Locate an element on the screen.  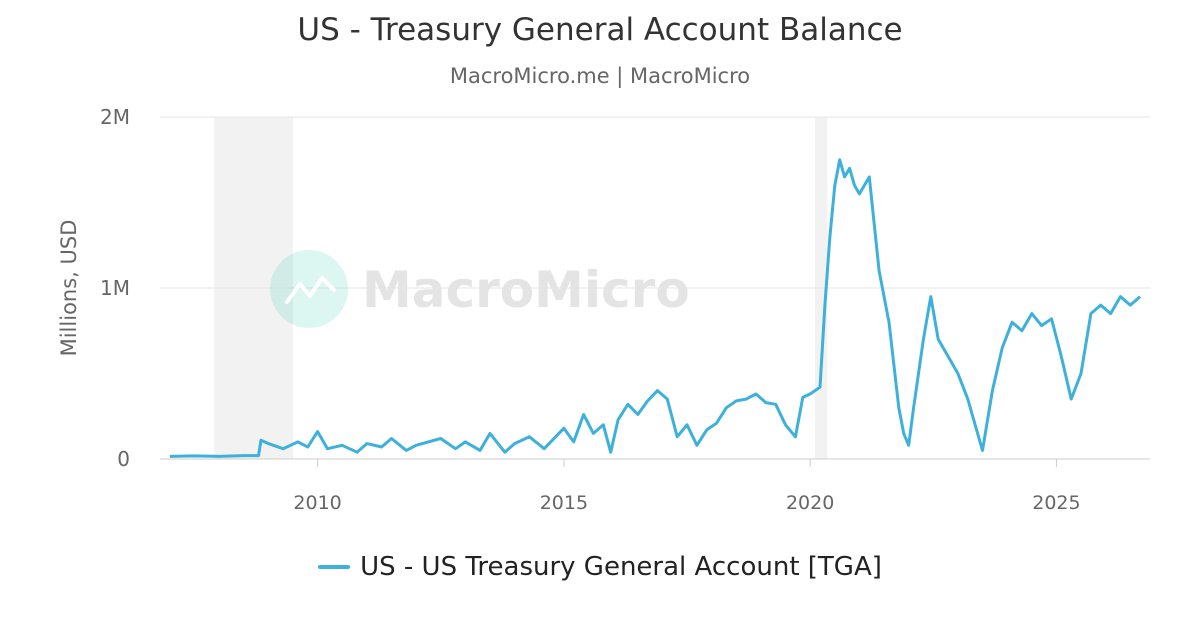
x-tick-label-2: 2020 is located at coordinates (810, 503).